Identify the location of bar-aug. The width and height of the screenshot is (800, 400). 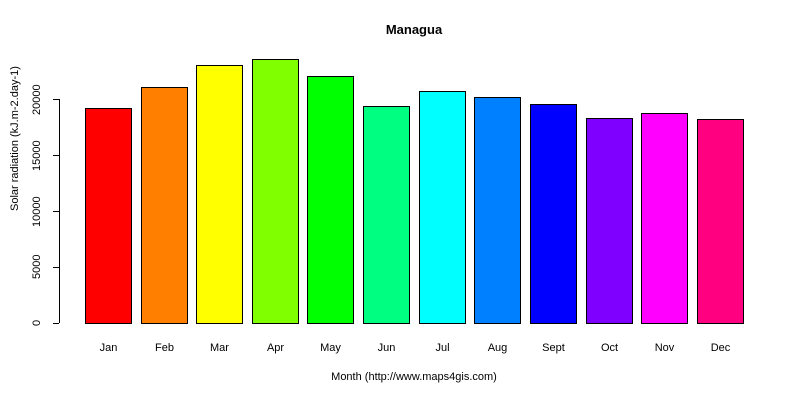
(497, 210).